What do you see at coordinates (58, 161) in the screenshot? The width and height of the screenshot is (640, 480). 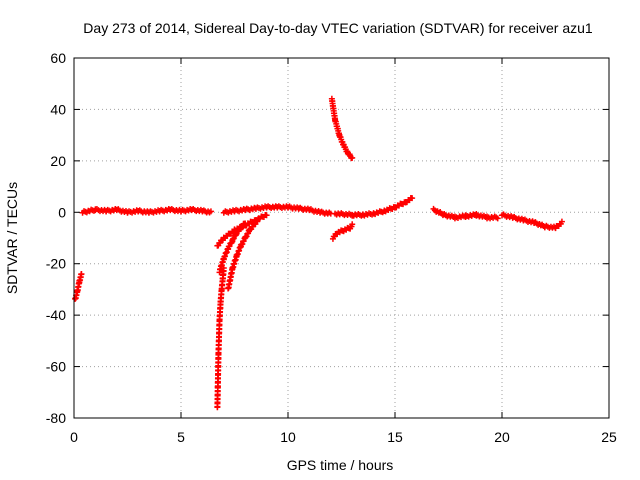 I see `y-tick-label: 20` at bounding box center [58, 161].